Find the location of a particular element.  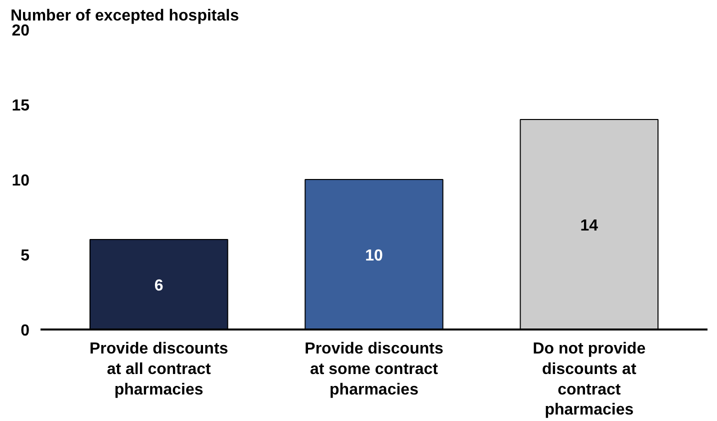

y-tick-label: 5 is located at coordinates (25, 256).